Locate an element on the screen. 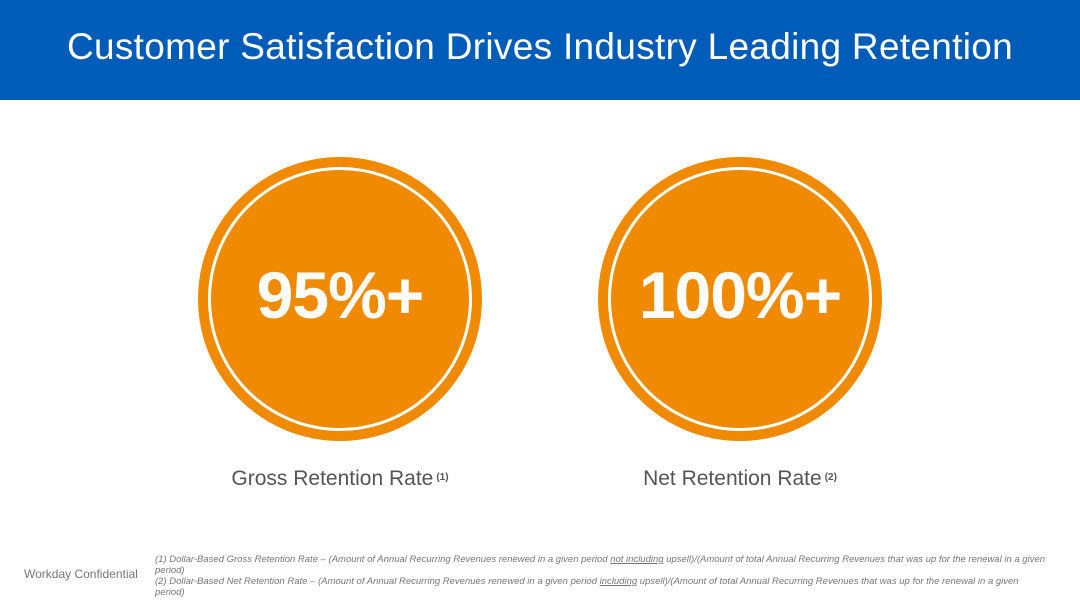 The height and width of the screenshot is (607, 1080). net-retention-label-text: Net Retention Rate is located at coordinates (732, 478).